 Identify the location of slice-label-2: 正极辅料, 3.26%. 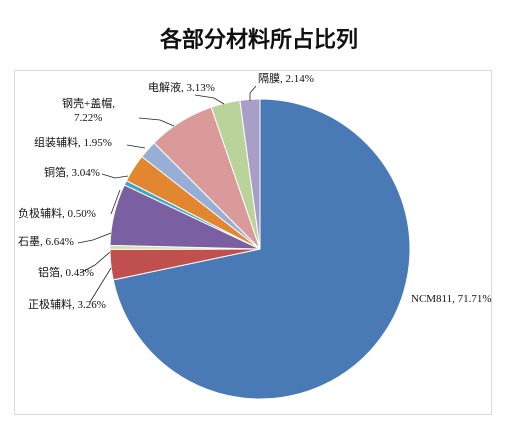
(67, 304).